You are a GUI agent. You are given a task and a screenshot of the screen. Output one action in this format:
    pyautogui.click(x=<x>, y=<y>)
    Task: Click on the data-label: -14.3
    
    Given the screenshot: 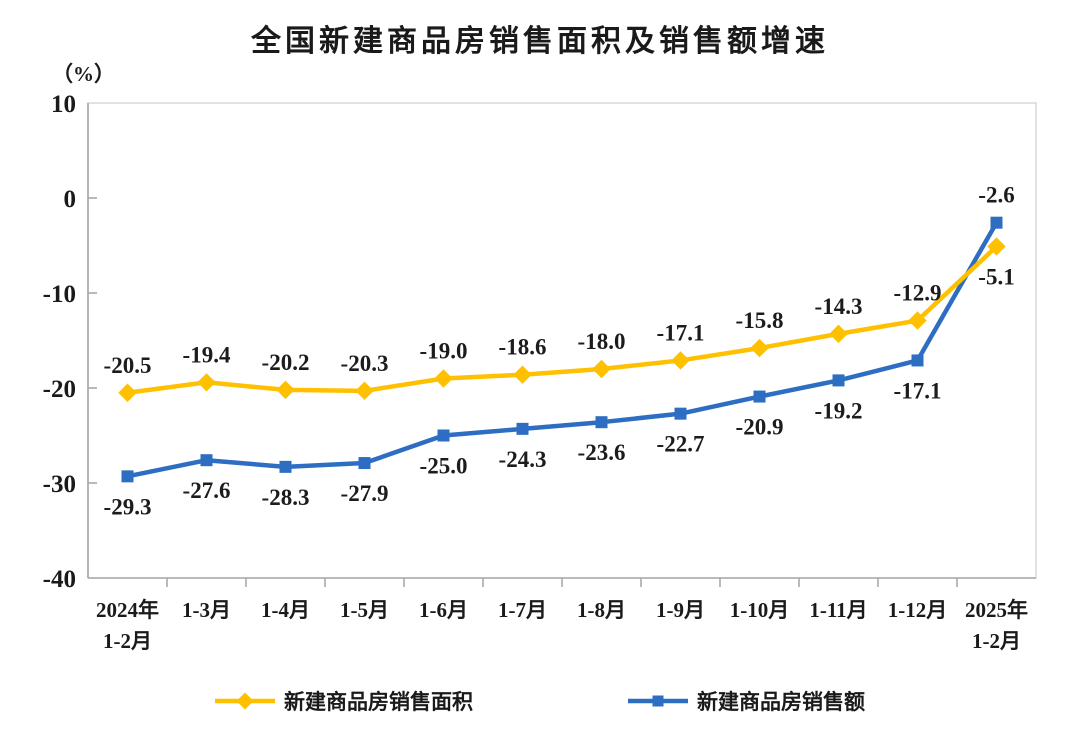 What is the action you would take?
    pyautogui.click(x=839, y=306)
    